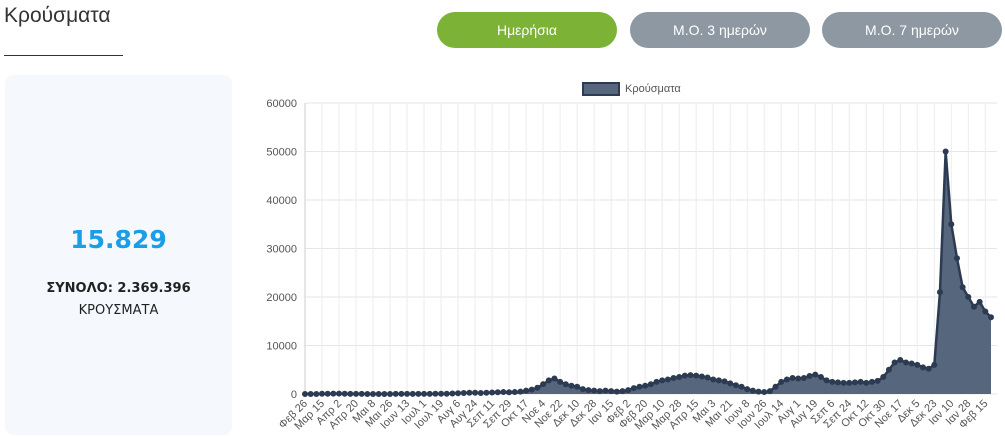 The height and width of the screenshot is (437, 1005). Describe the element at coordinates (601, 89) in the screenshot. I see `legend-swatch` at that location.